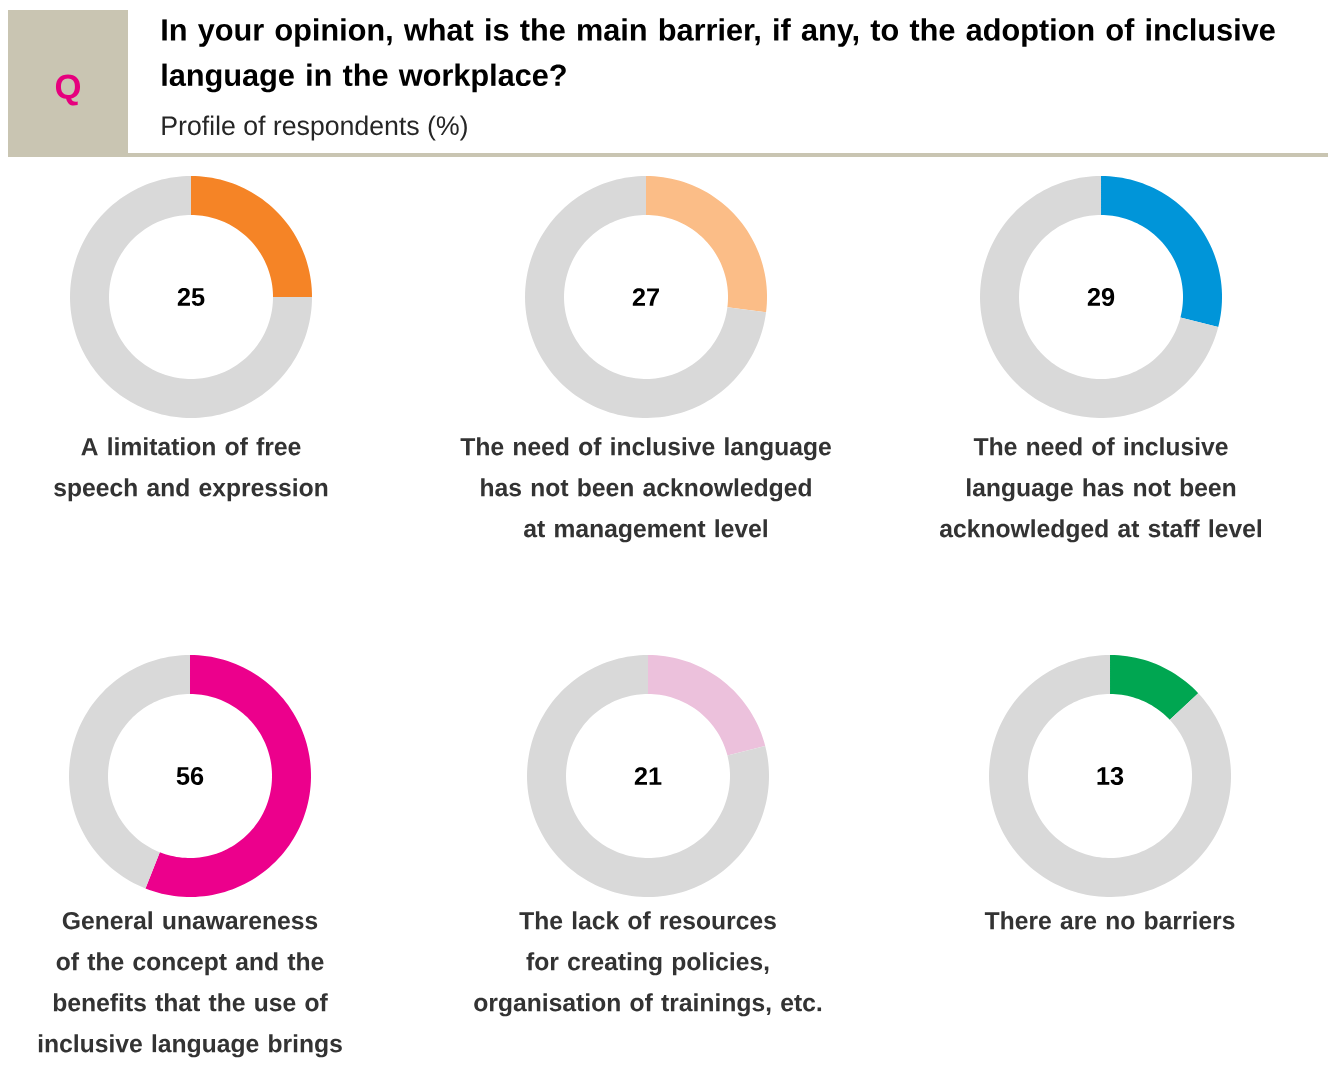 Image resolution: width=1333 pixels, height=1068 pixels. Describe the element at coordinates (68, 90) in the screenshot. I see `text: Q` at that location.